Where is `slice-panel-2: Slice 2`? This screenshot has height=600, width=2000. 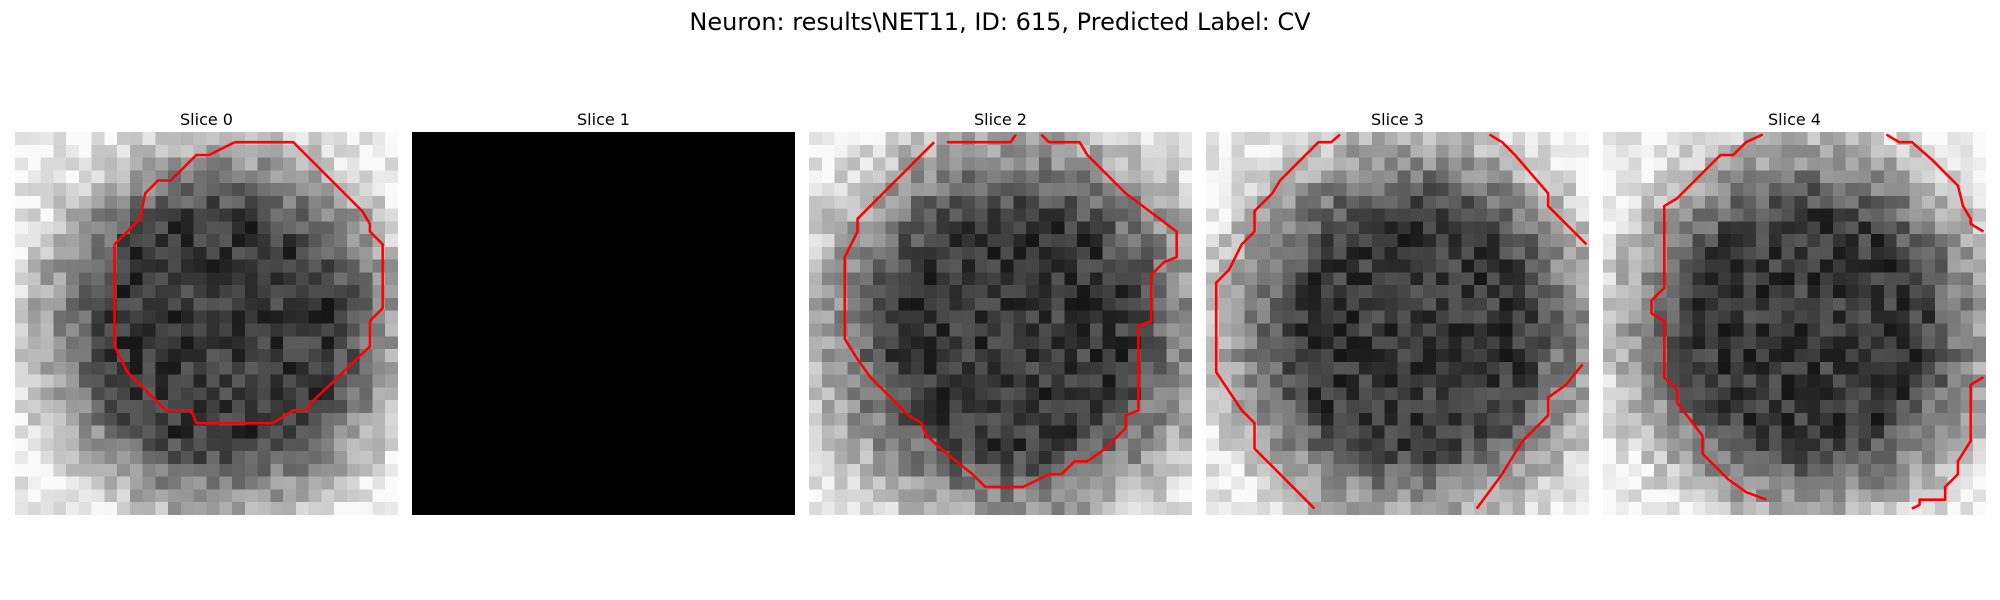 slice-panel-2: Slice 2 is located at coordinates (1000, 311).